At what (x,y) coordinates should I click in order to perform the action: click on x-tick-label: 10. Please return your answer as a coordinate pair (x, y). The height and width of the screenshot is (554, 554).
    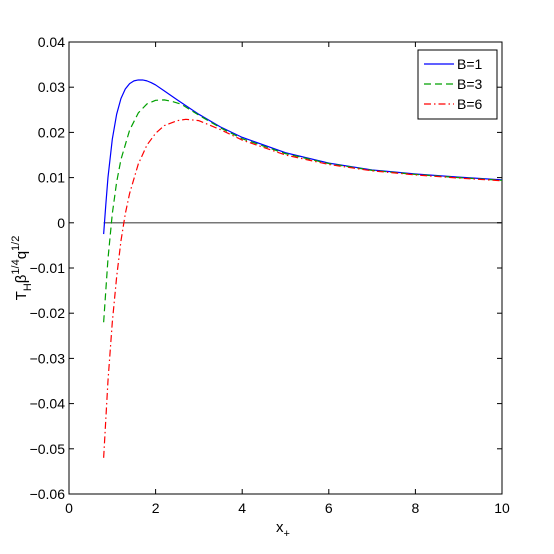
    Looking at the image, I should click on (502, 508).